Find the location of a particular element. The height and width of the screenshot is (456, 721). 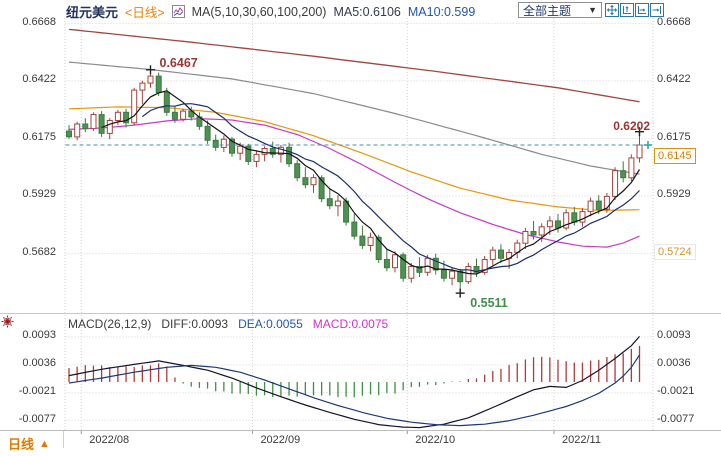

price-axis-tick-left: 0.5929 is located at coordinates (39, 194).